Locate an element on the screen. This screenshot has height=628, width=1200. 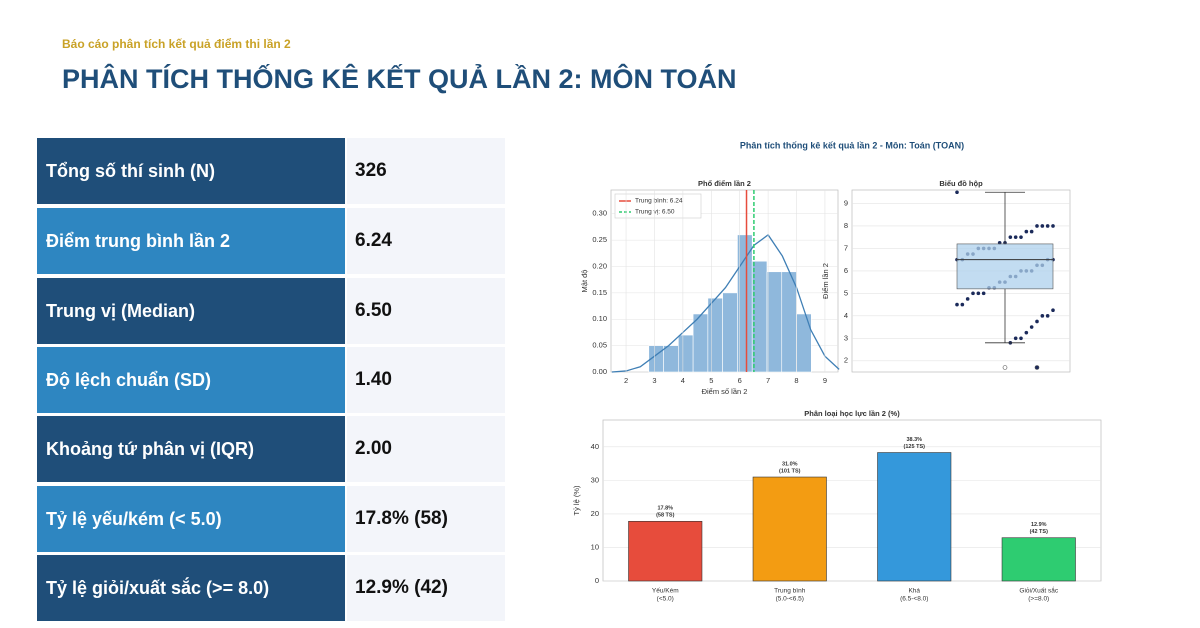
label-cell: Tỷ lệ giỏi/xuất sắc (>= 8.0) is located at coordinates (191, 588).